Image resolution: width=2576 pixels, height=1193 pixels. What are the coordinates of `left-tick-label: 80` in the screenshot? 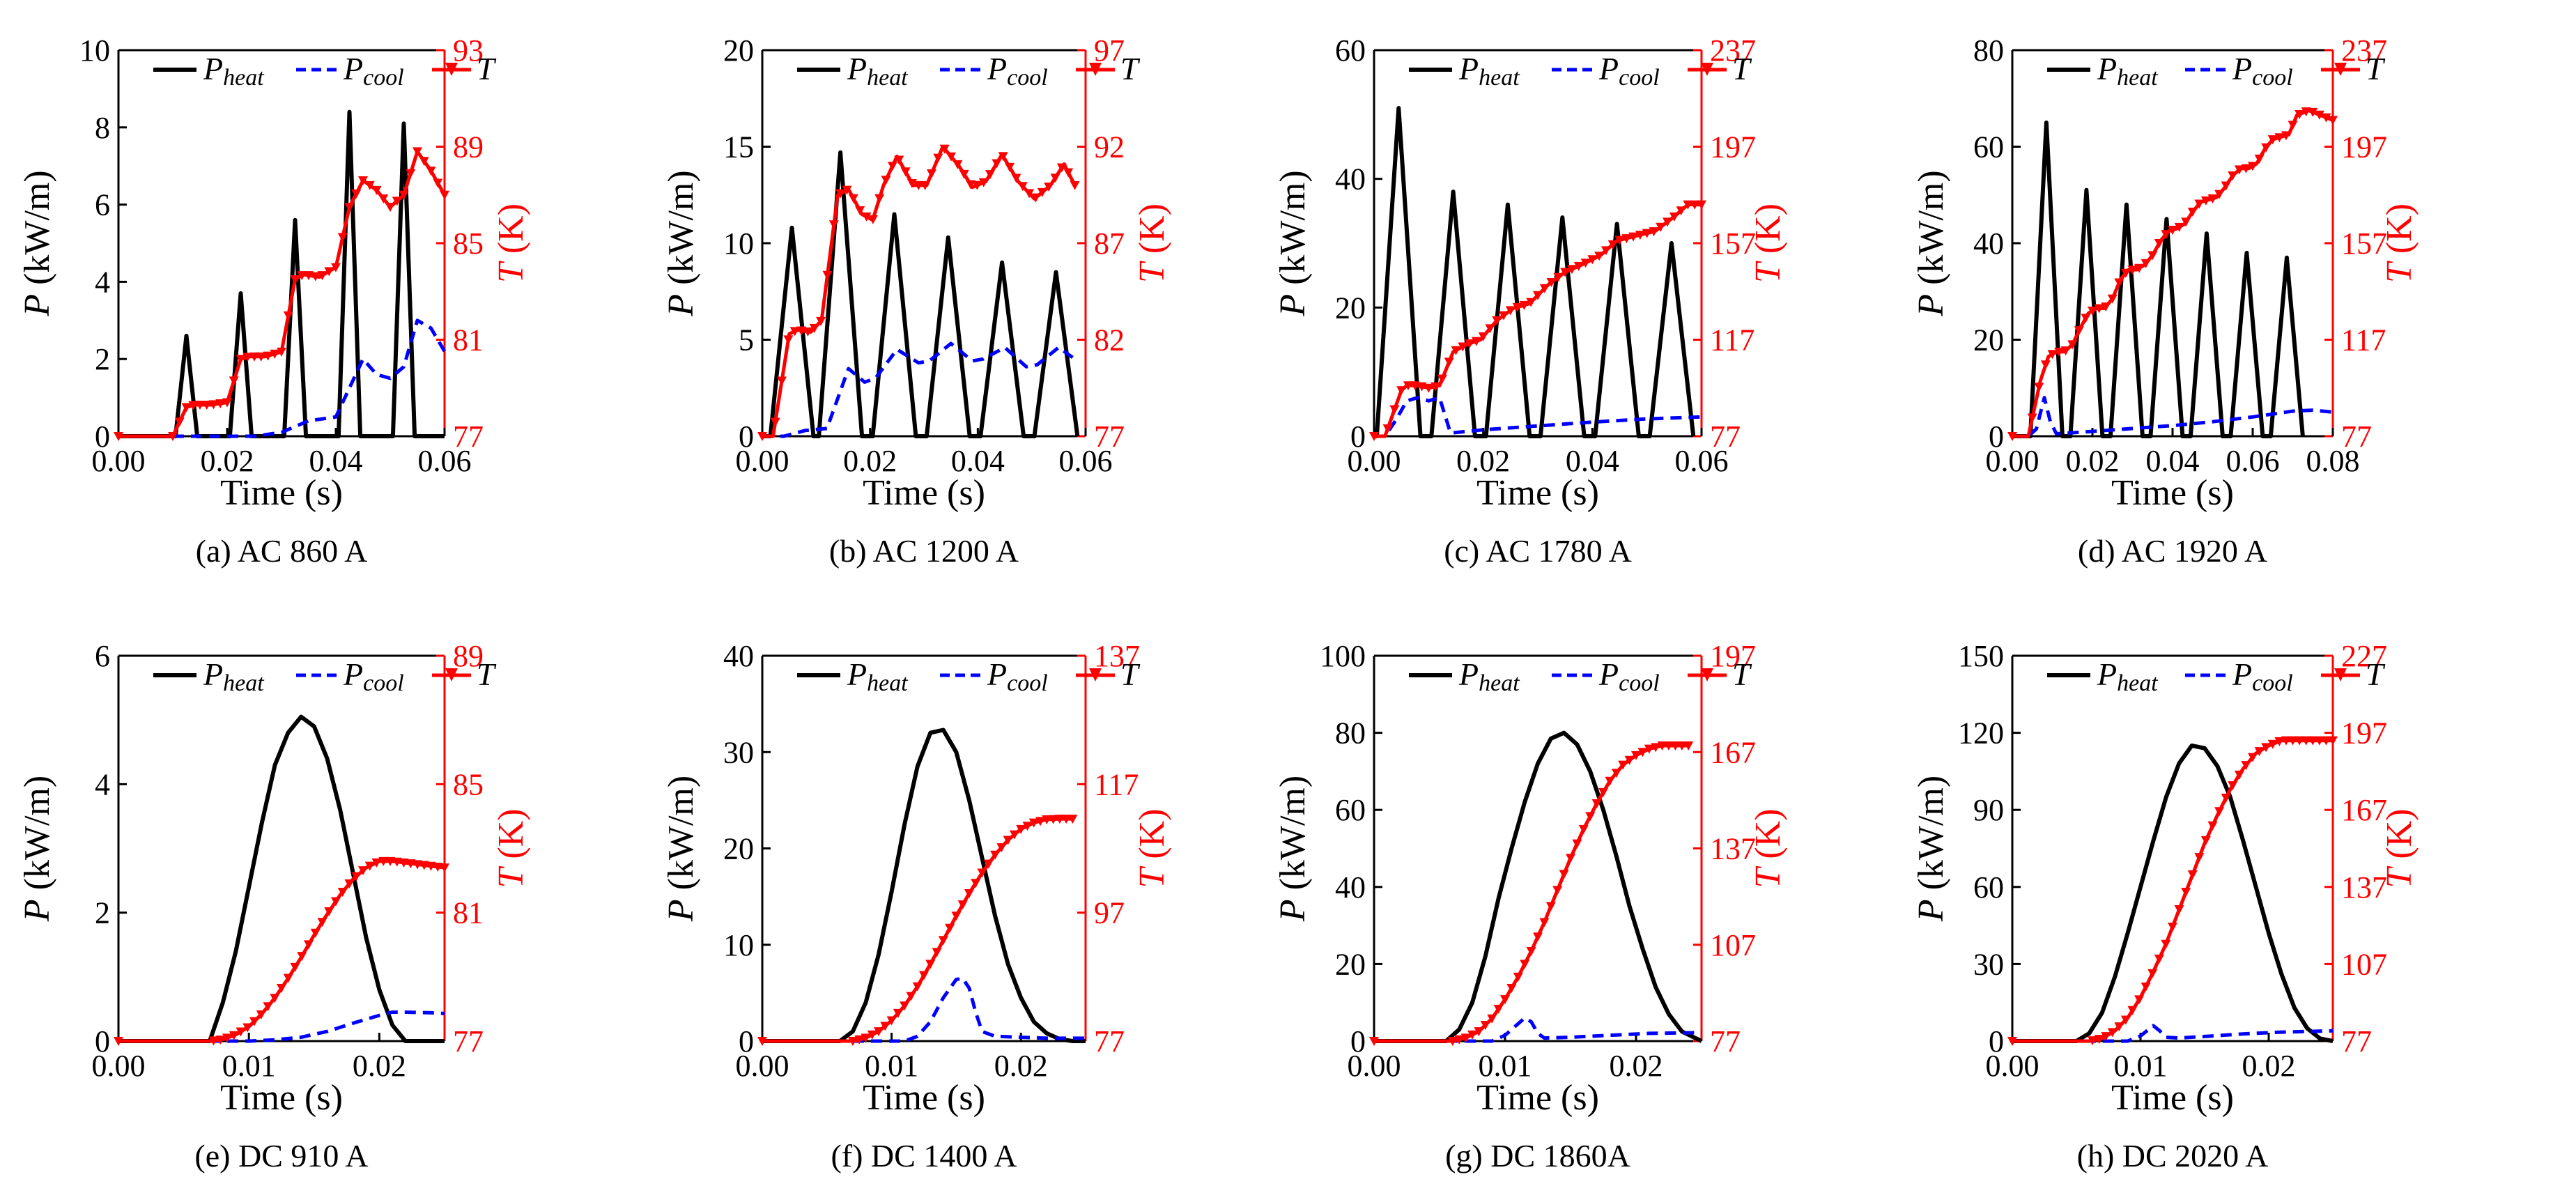 It's located at (1988, 50).